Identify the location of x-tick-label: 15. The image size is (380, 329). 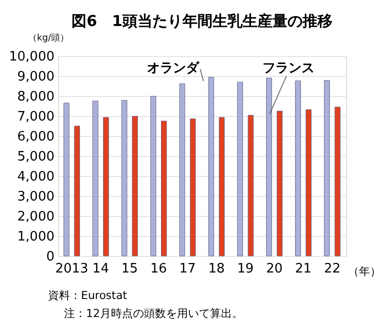
(129, 269).